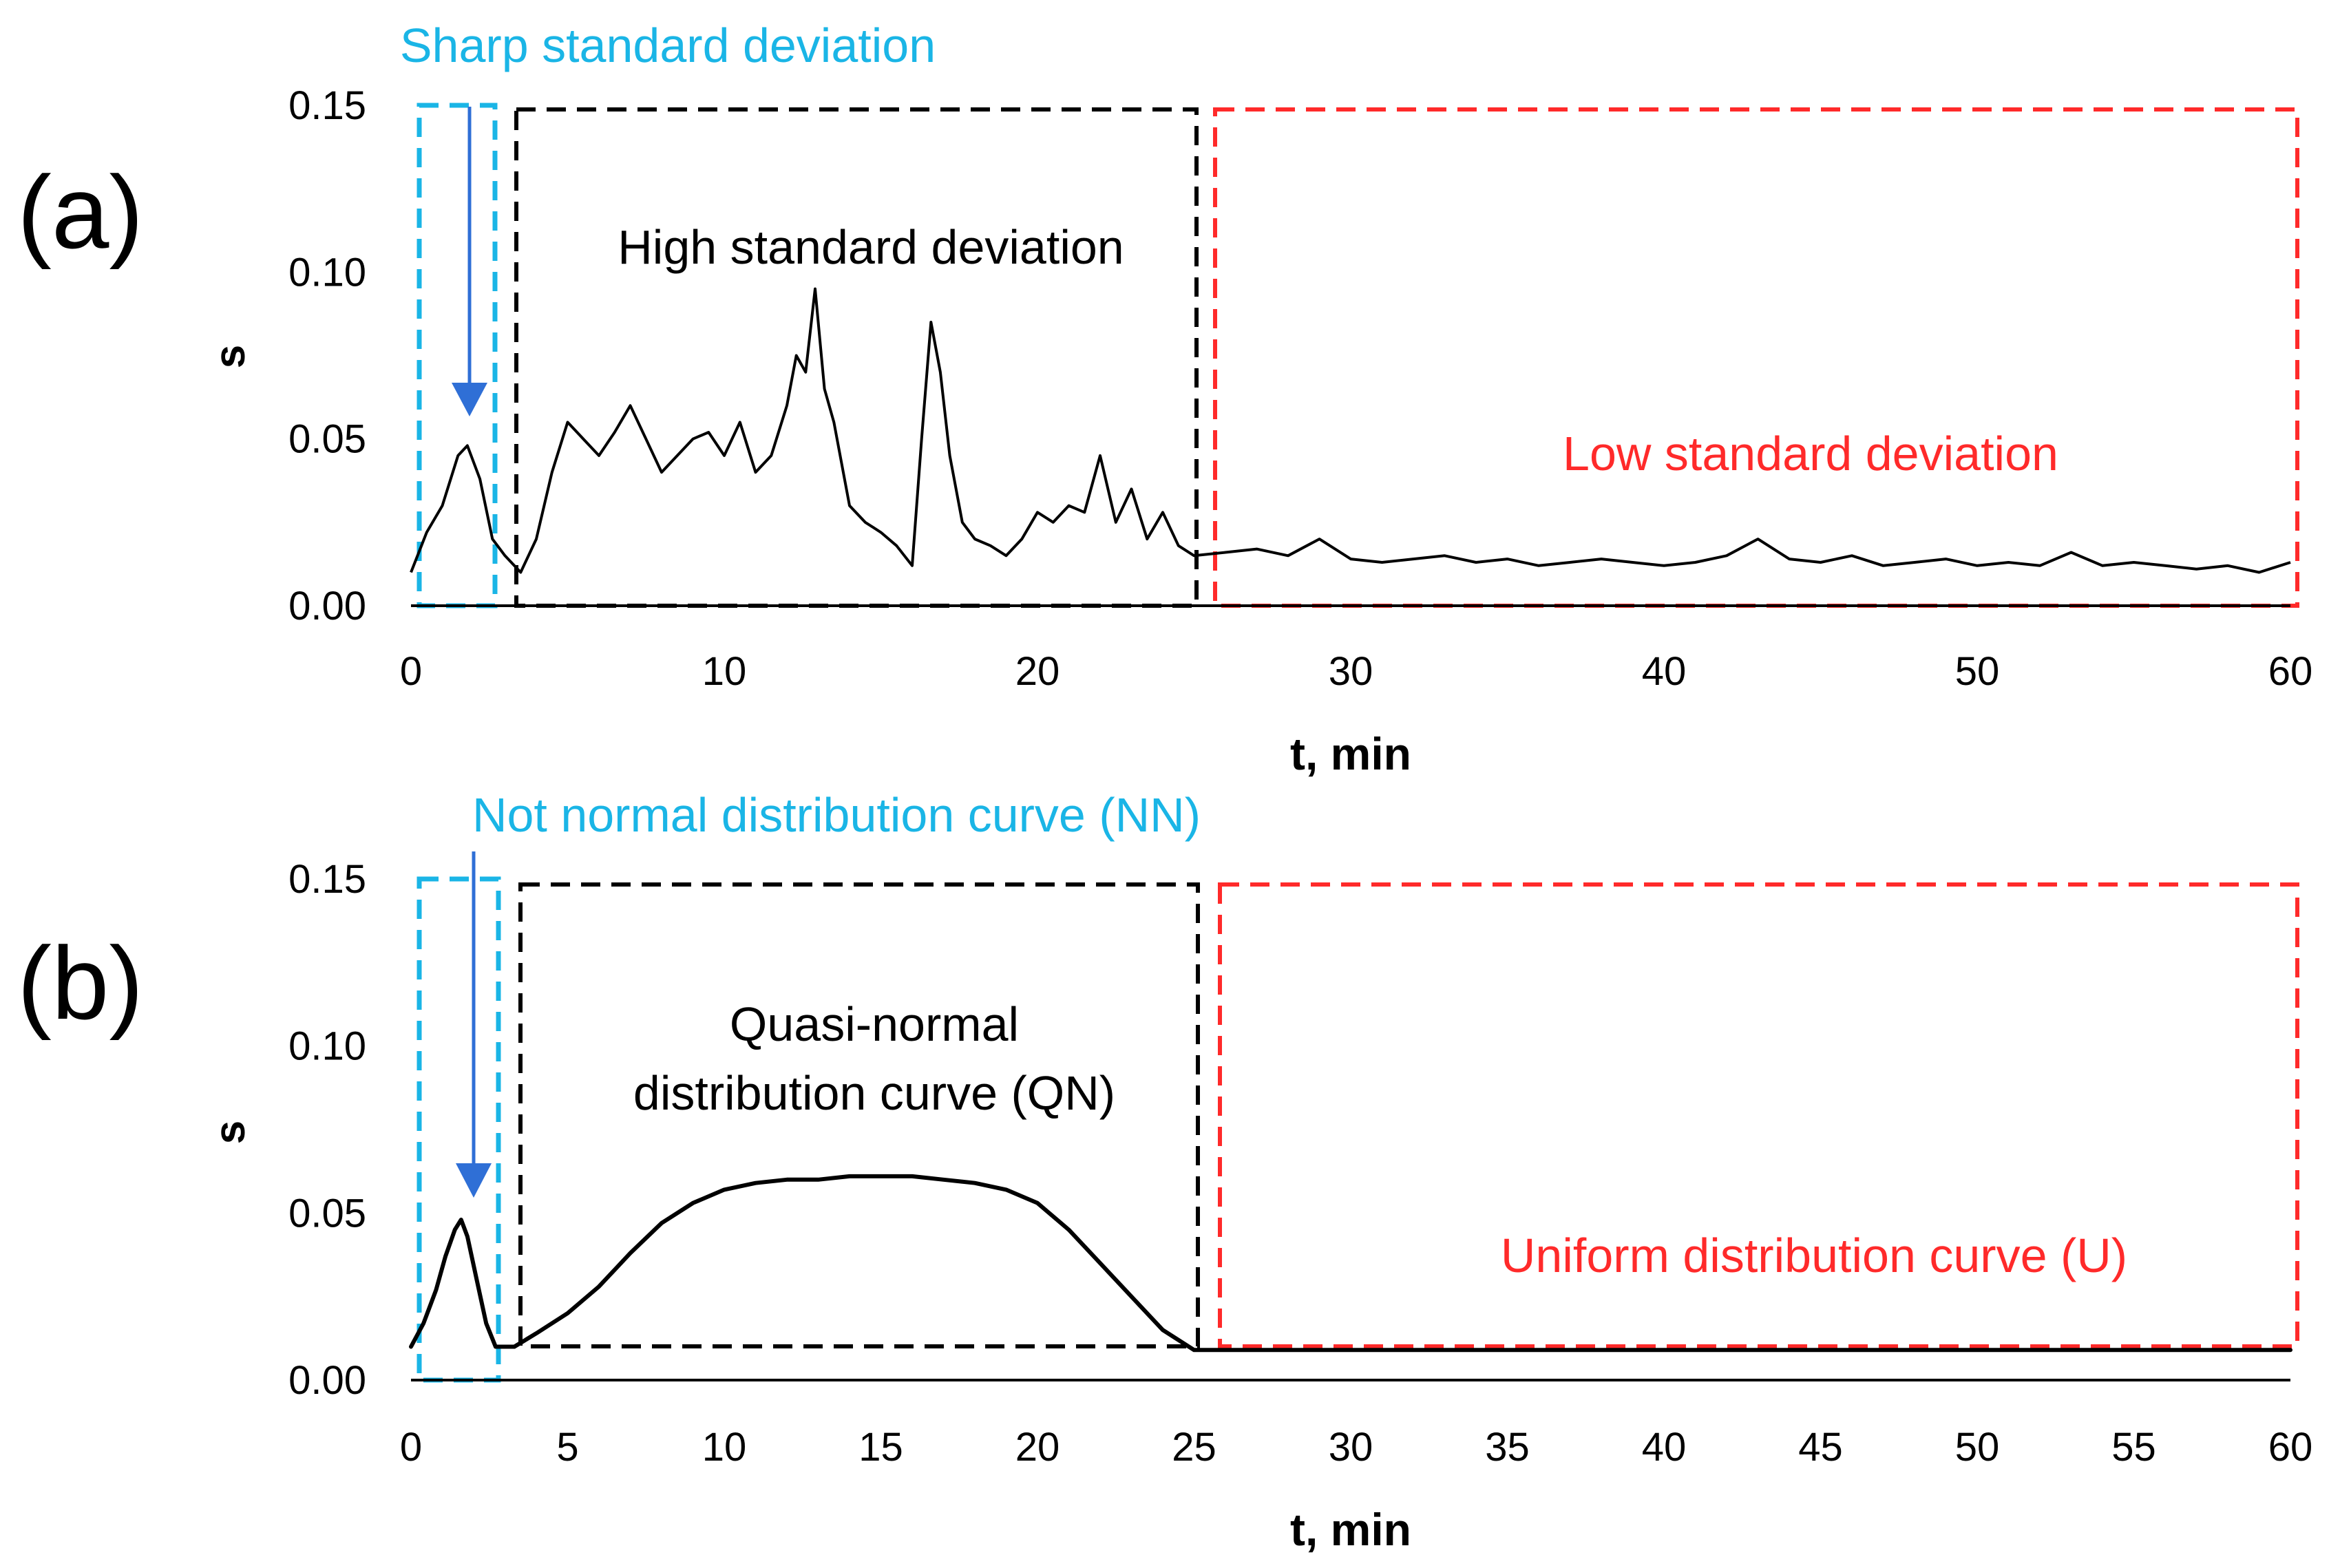 The image size is (2340, 1568). What do you see at coordinates (1977, 671) in the screenshot?
I see `panel-a-x-tick-label: 50` at bounding box center [1977, 671].